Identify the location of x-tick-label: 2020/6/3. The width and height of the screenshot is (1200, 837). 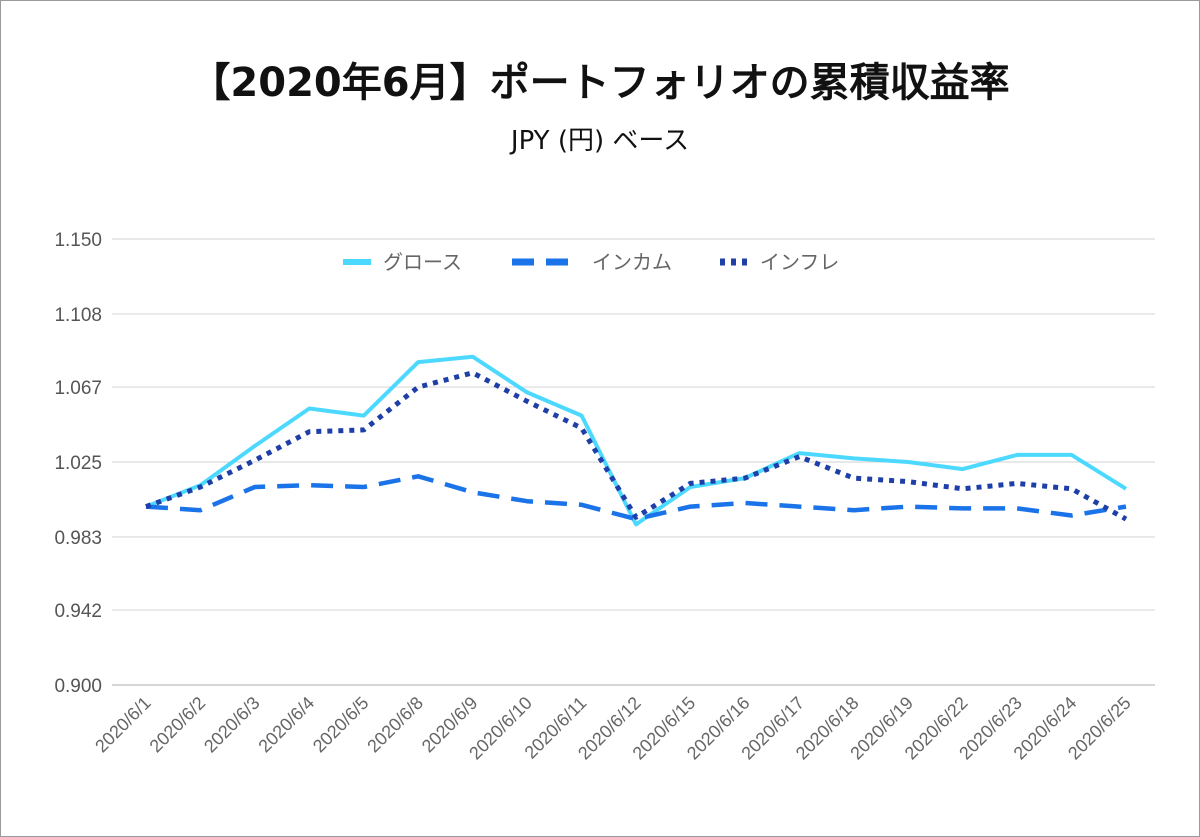
(232, 725).